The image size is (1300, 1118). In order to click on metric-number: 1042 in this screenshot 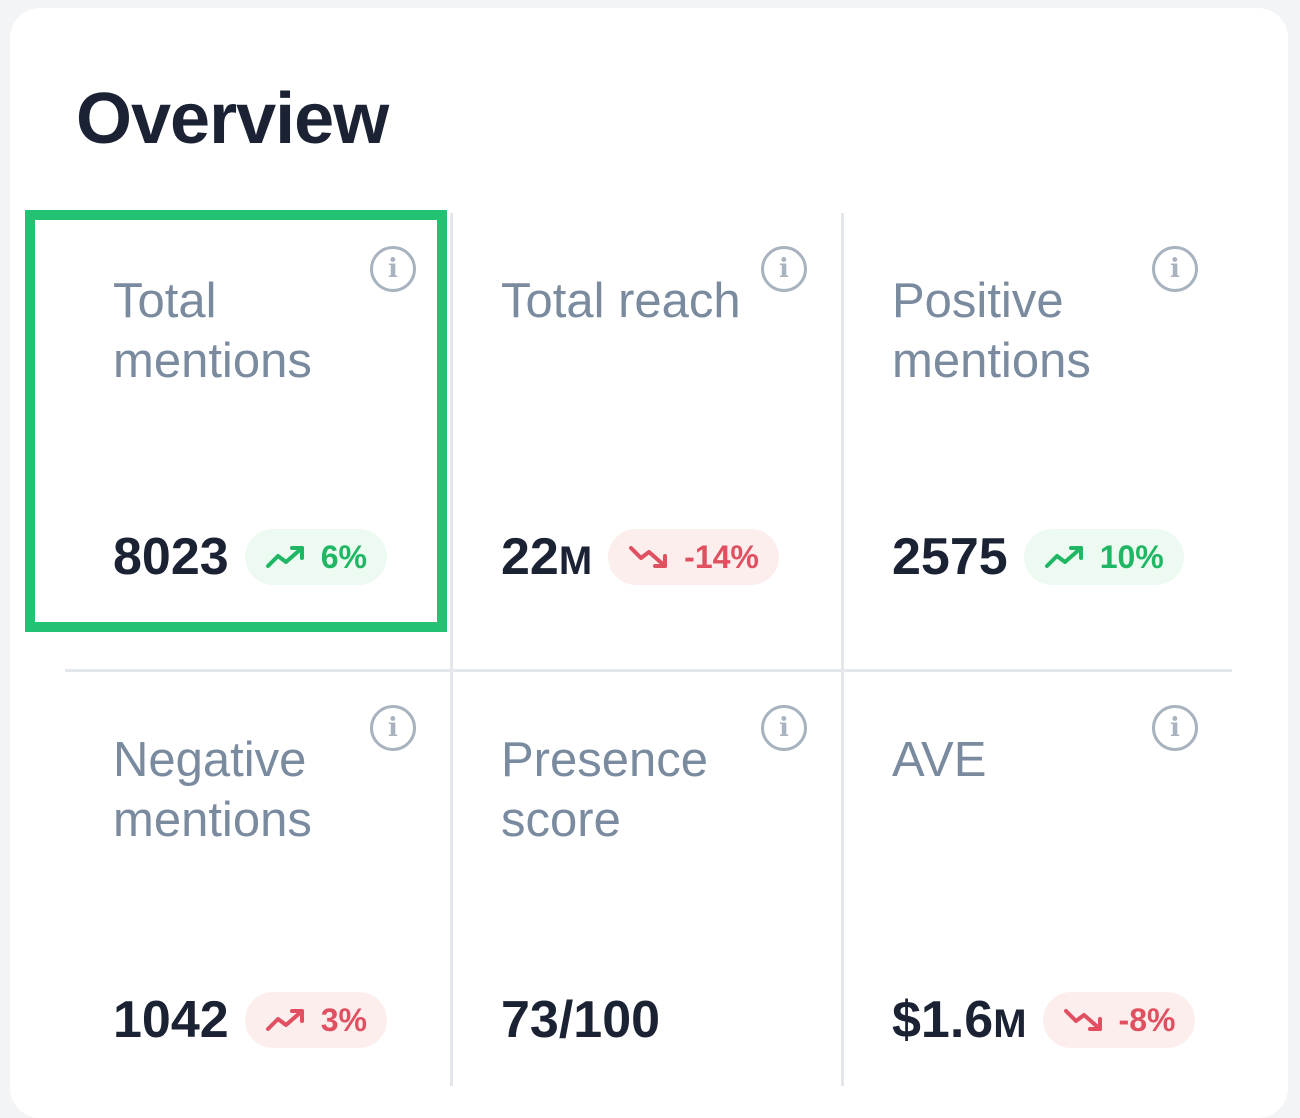, I will do `click(171, 1020)`.